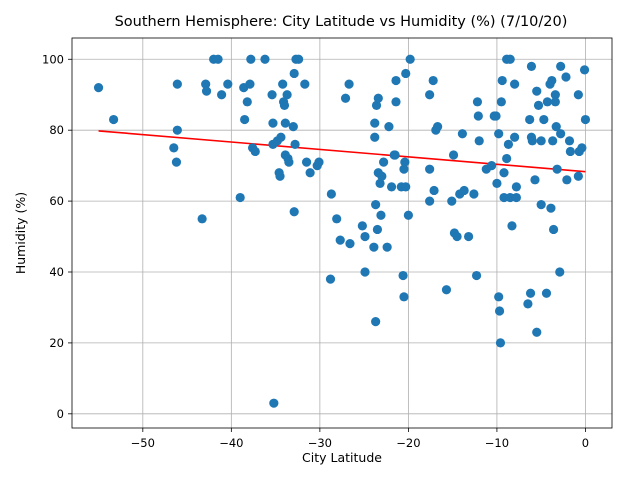 The height and width of the screenshot is (480, 640). Describe the element at coordinates (56, 201) in the screenshot. I see `y-tick-label: 60` at that location.